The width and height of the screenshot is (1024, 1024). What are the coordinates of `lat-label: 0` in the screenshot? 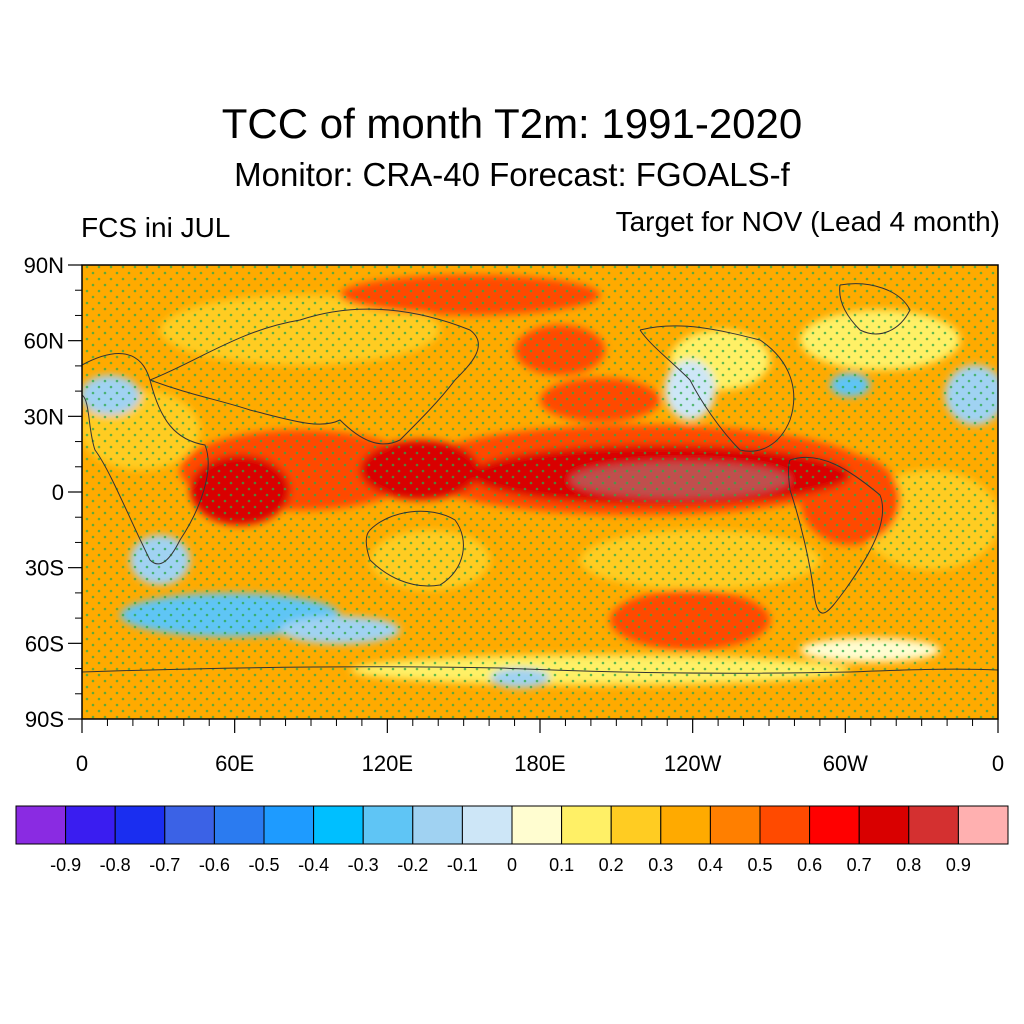 It's located at (58, 492).